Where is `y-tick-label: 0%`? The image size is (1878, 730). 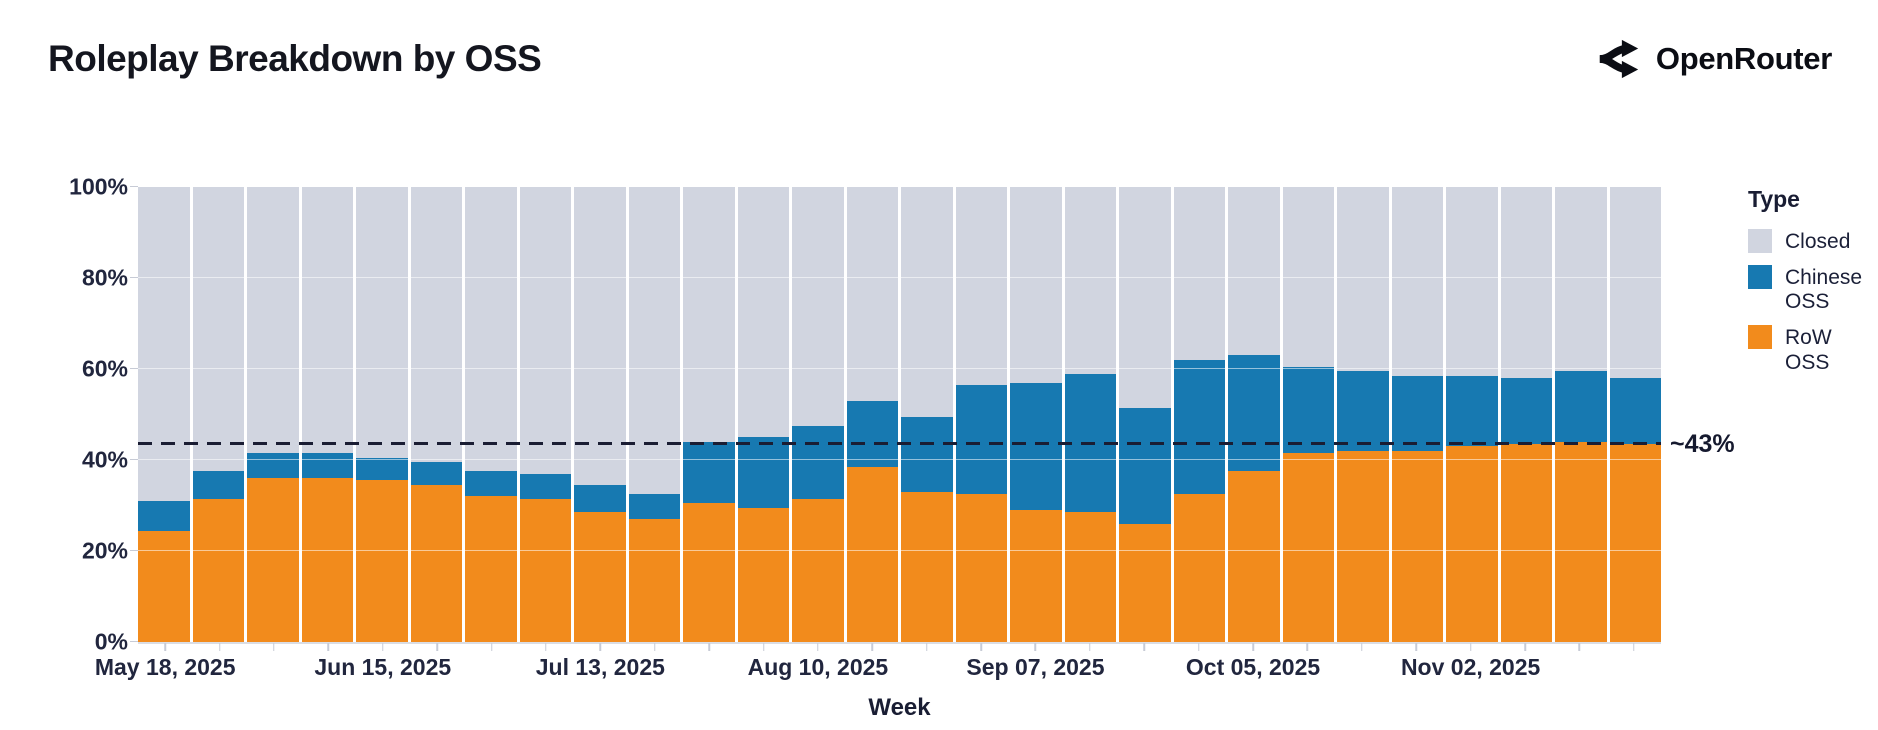
y-tick-label: 0% is located at coordinates (111, 641).